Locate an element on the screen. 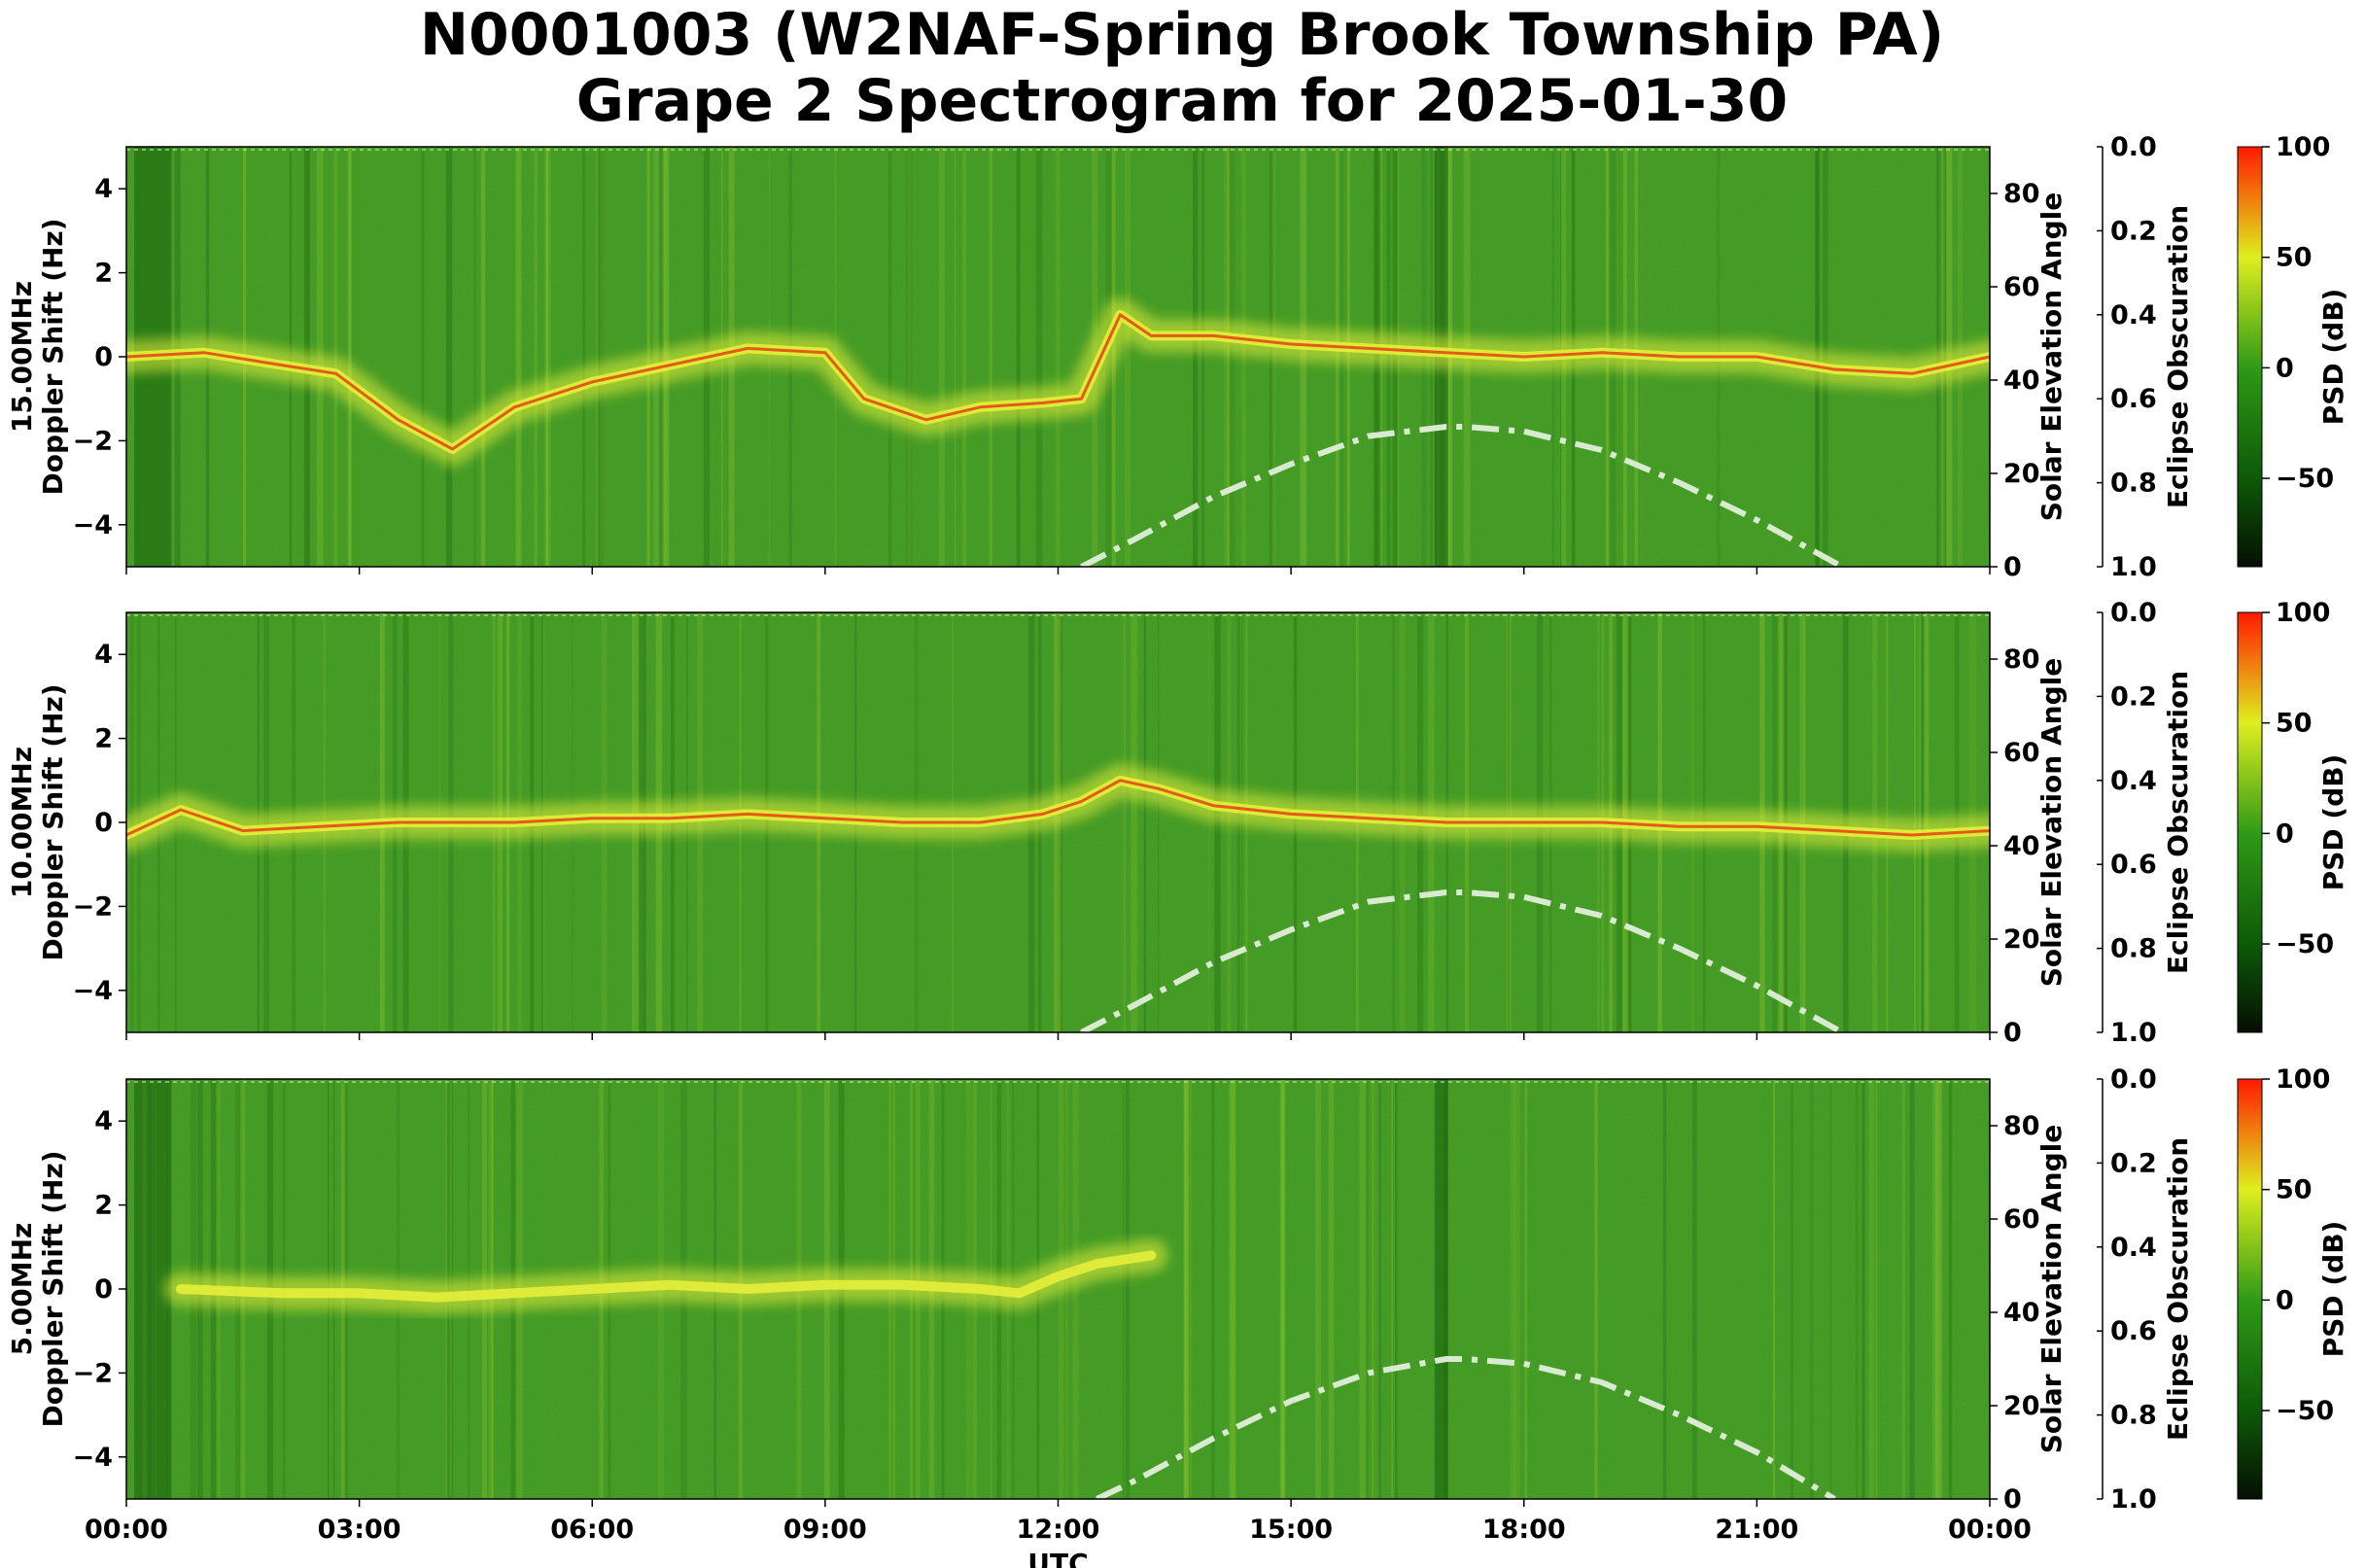 This screenshot has height=1568, width=2365. title-line-2: Grape 2 Spectrogram for 2025-01-30 is located at coordinates (1182, 101).